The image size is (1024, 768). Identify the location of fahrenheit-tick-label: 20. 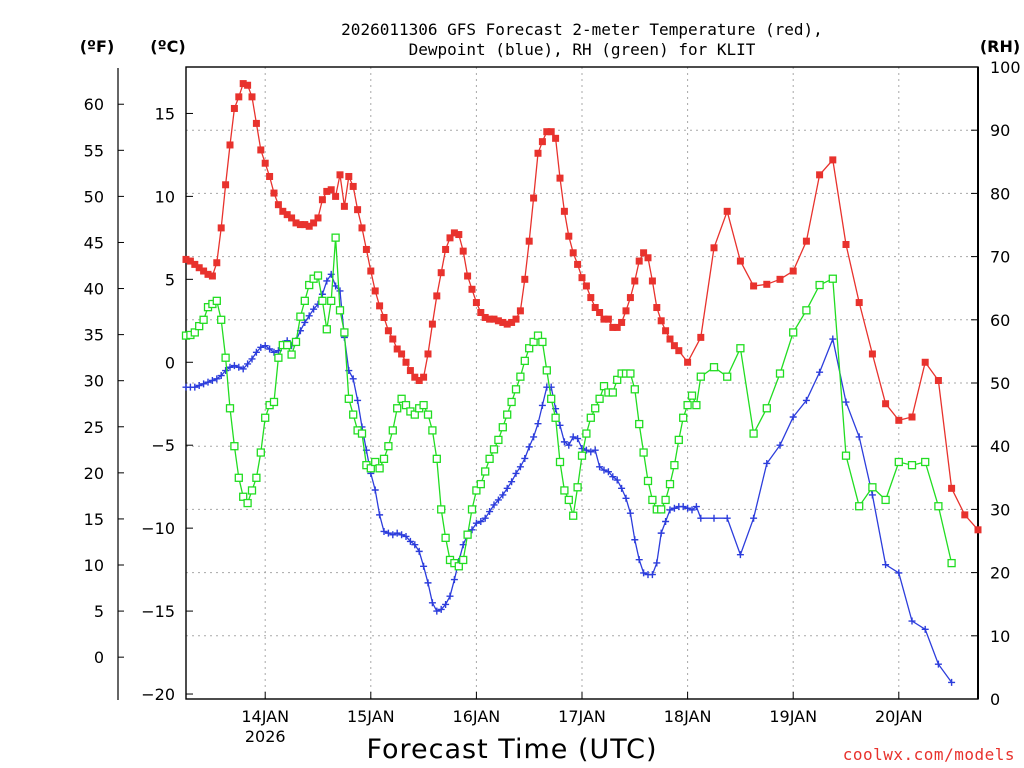
(94, 473).